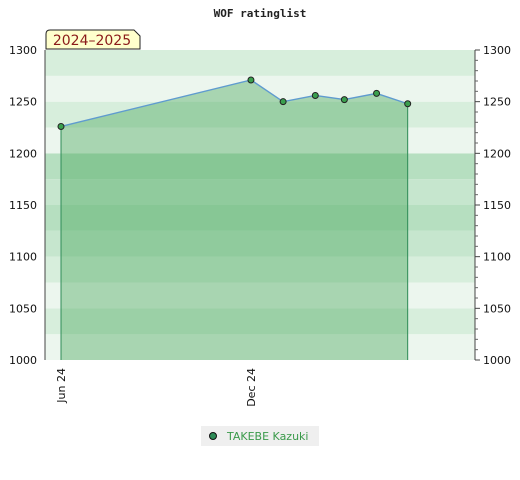  What do you see at coordinates (23, 360) in the screenshot?
I see `y-tick-label-left: 1000` at bounding box center [23, 360].